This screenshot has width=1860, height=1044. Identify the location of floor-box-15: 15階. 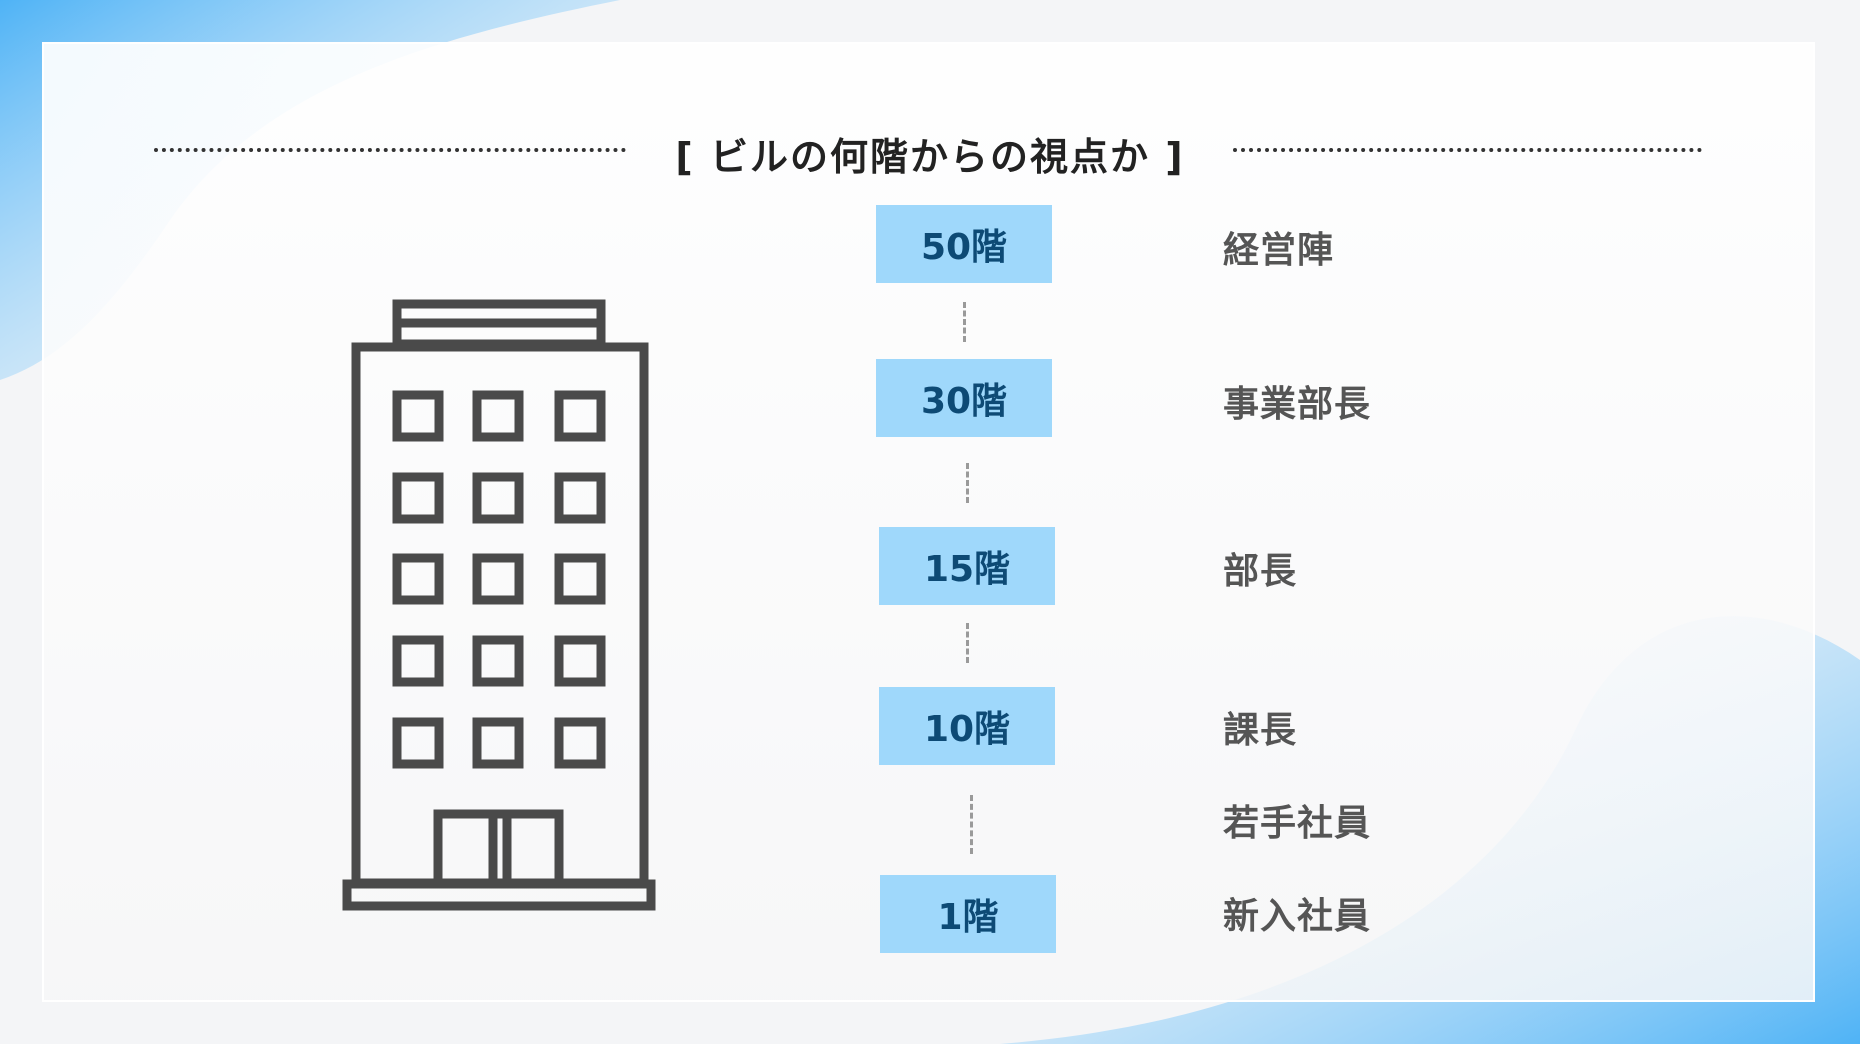
(967, 566).